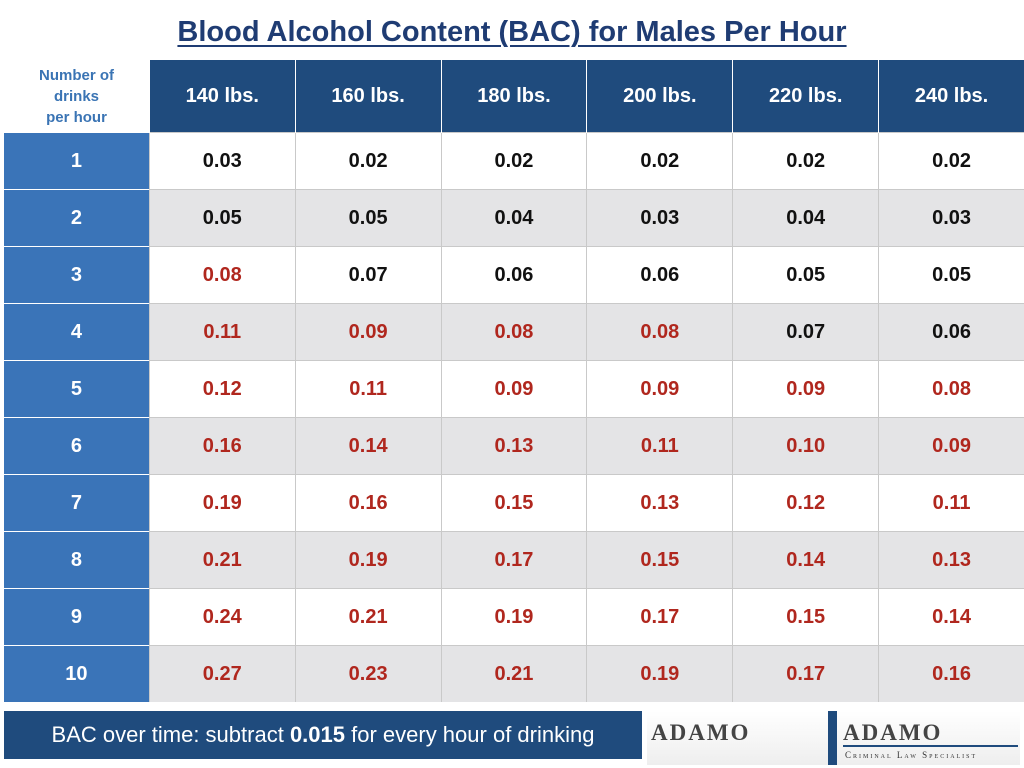 This screenshot has width=1024, height=768. I want to click on corner-label: Number of drinks per hour, so click(76, 96).